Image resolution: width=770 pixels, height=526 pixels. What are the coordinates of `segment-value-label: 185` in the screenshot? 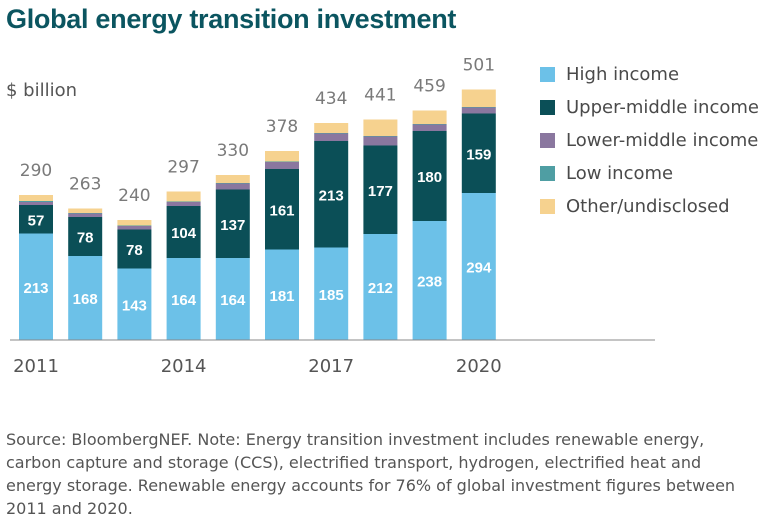 It's located at (331, 295).